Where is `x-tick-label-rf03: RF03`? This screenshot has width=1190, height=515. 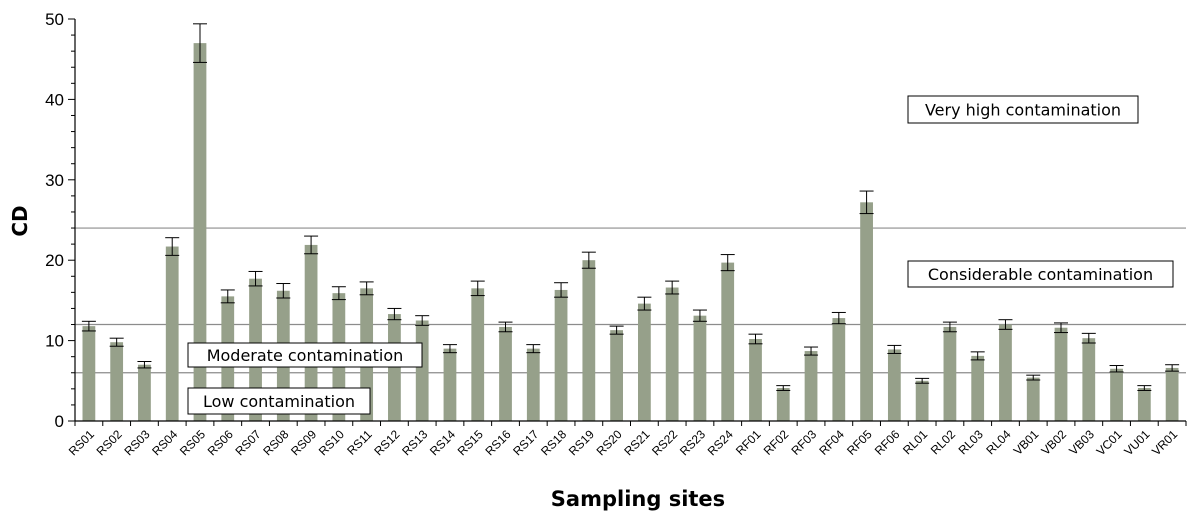 x-tick-label-rf03: RF03 is located at coordinates (804, 442).